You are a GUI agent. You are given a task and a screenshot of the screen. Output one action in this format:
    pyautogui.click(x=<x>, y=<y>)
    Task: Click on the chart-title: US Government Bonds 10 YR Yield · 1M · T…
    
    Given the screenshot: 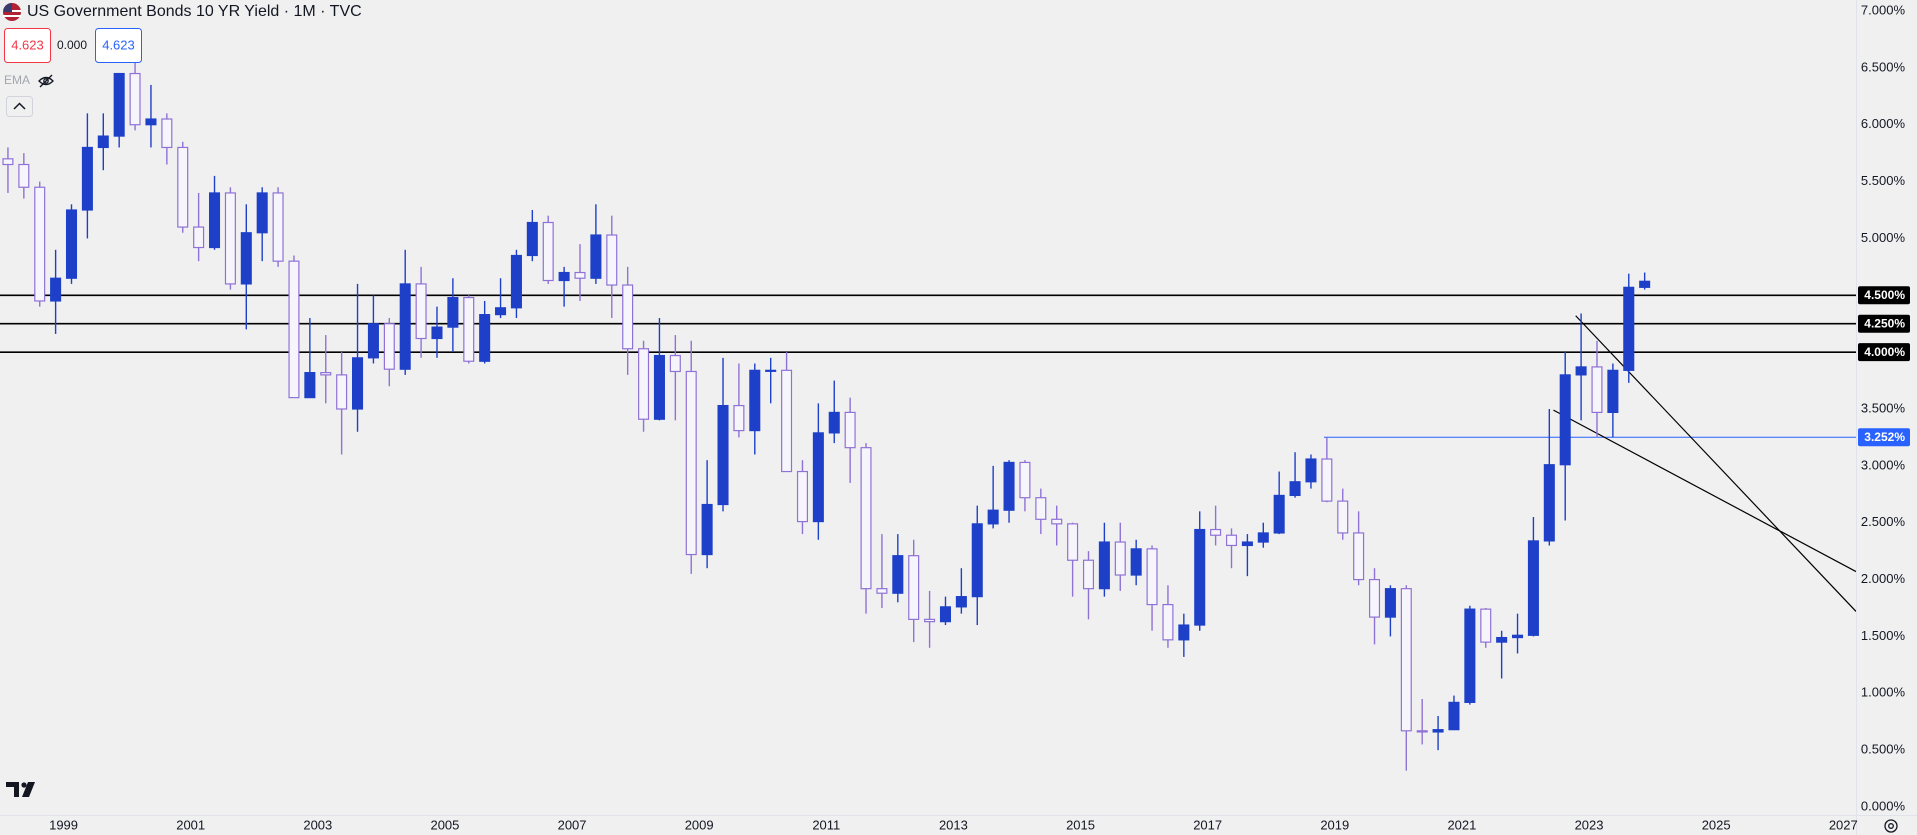 What is the action you would take?
    pyautogui.click(x=194, y=11)
    